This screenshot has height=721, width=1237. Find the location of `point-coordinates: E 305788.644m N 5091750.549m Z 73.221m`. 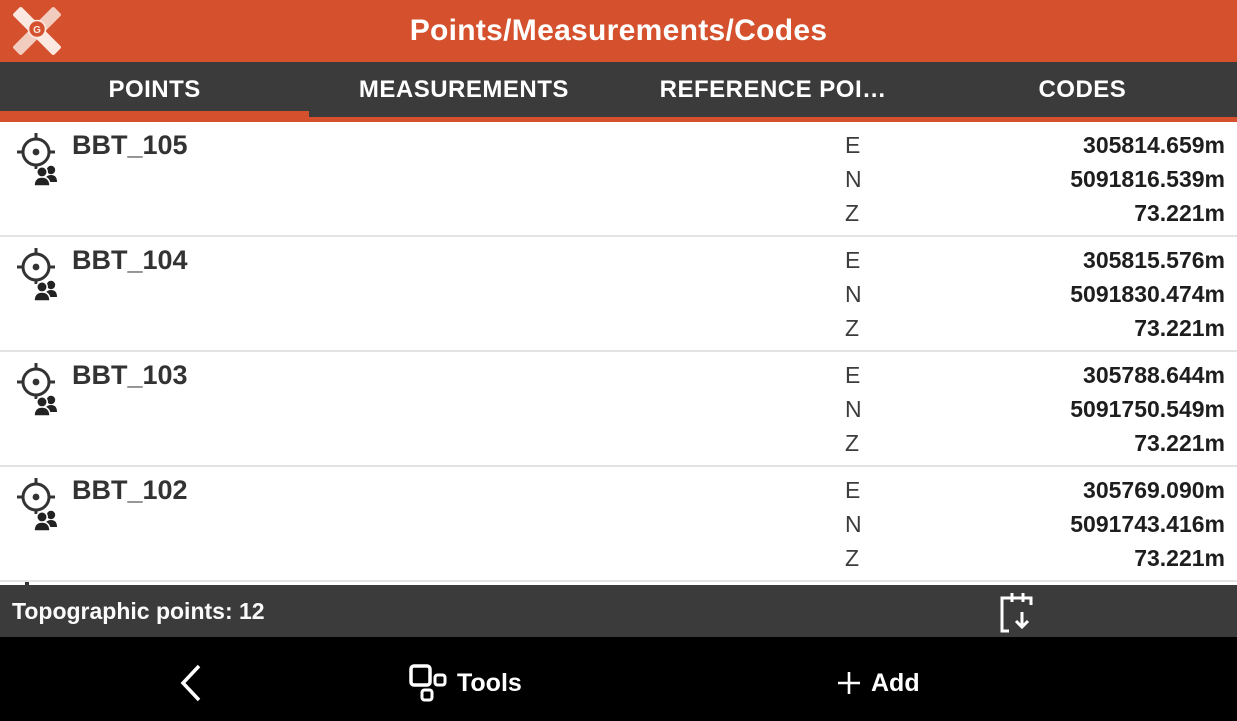

point-coordinates: E 305788.644m N 5091750.549m Z 73.221m is located at coordinates (1035, 409).